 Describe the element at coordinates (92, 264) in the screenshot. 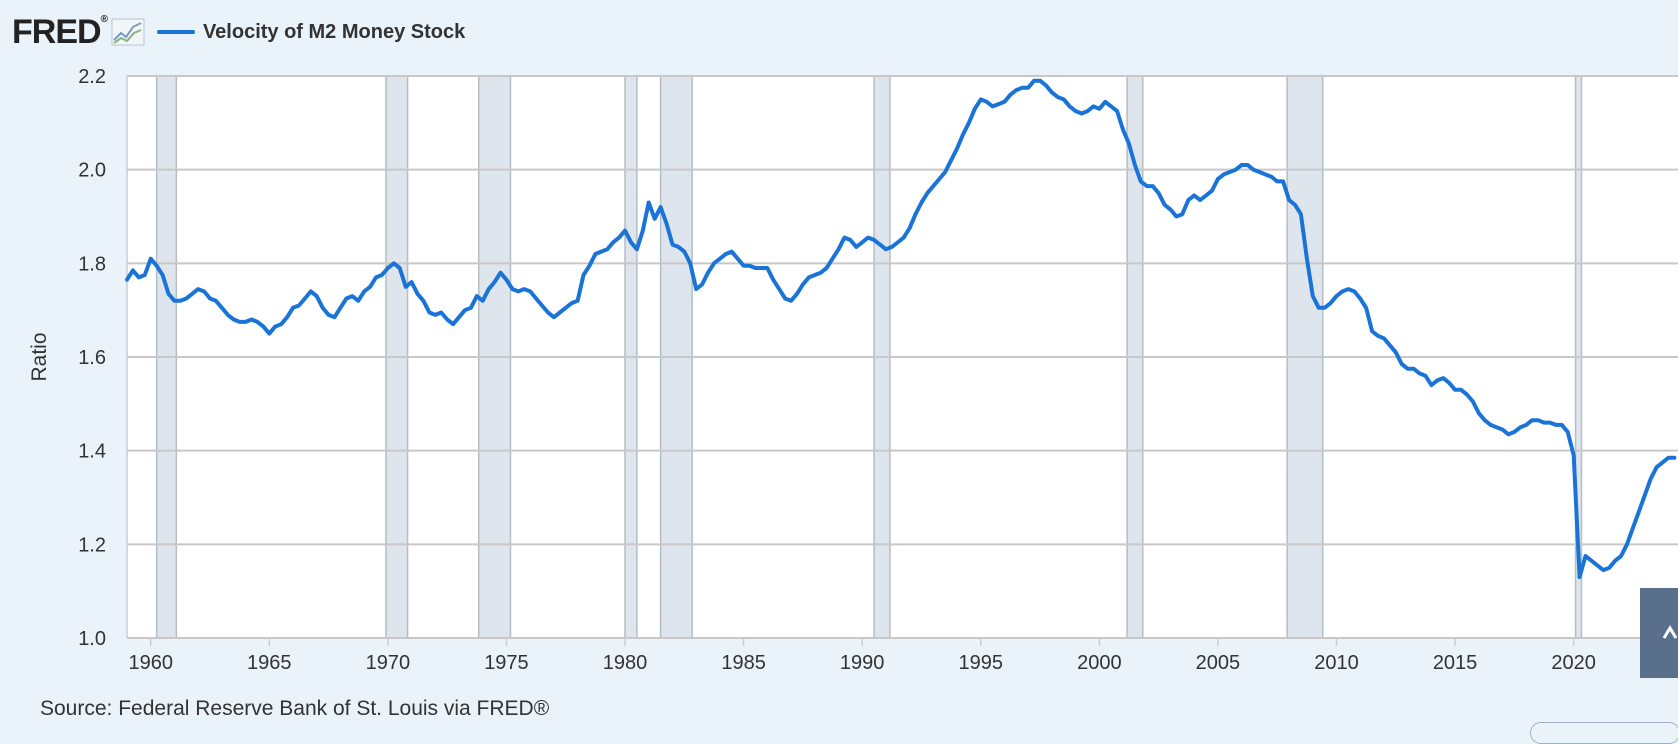

I see `y-tick-label: 1.8` at that location.